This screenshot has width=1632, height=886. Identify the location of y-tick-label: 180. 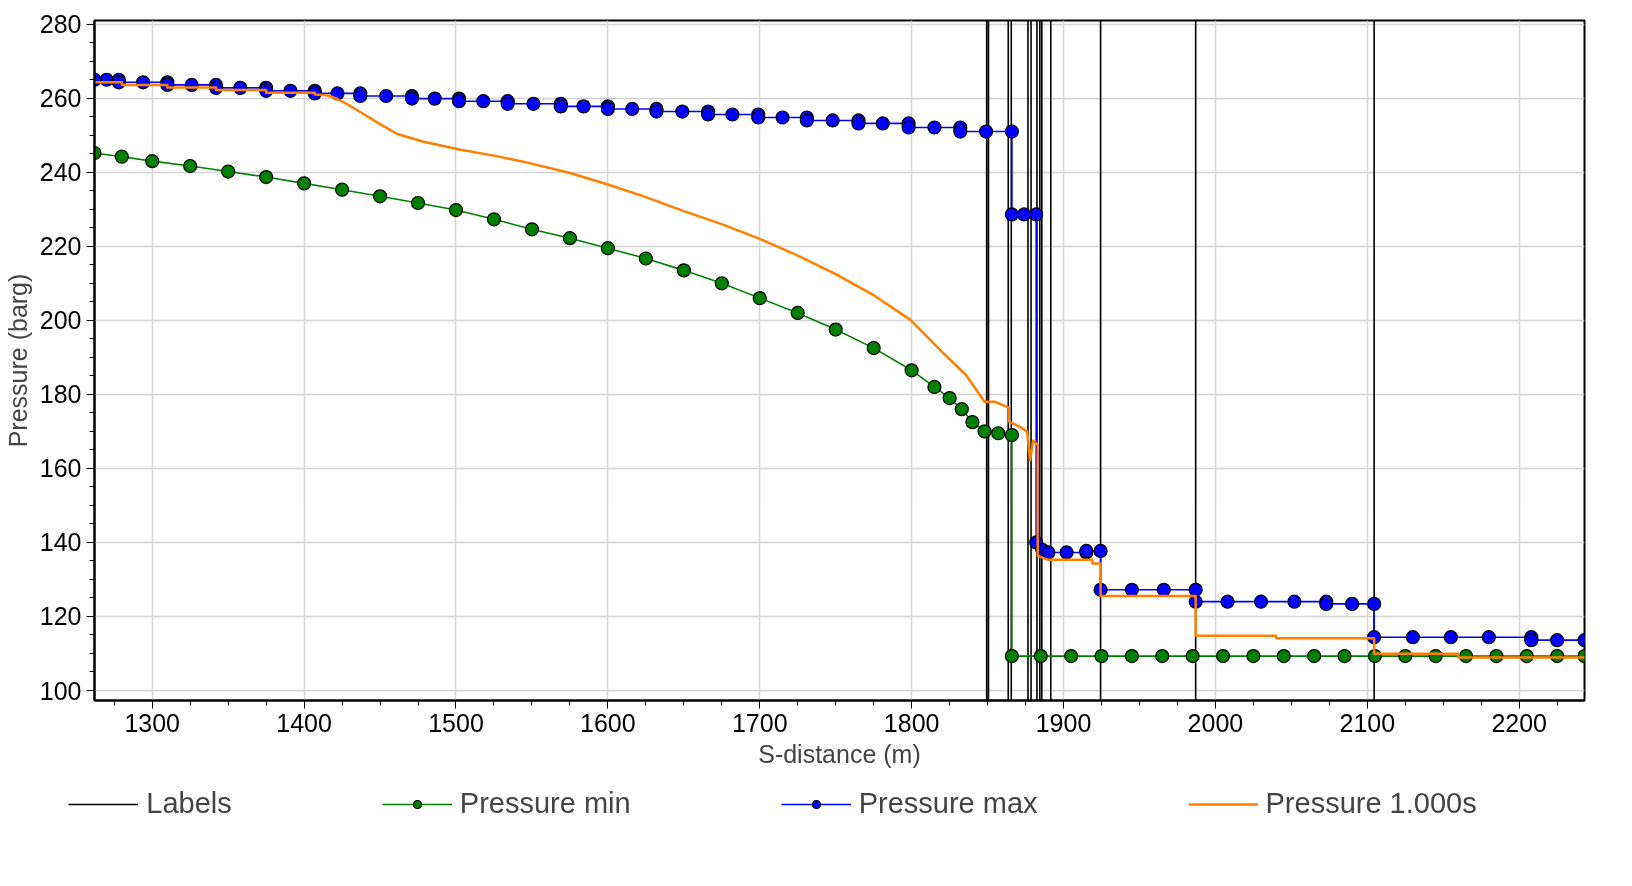
(60, 394).